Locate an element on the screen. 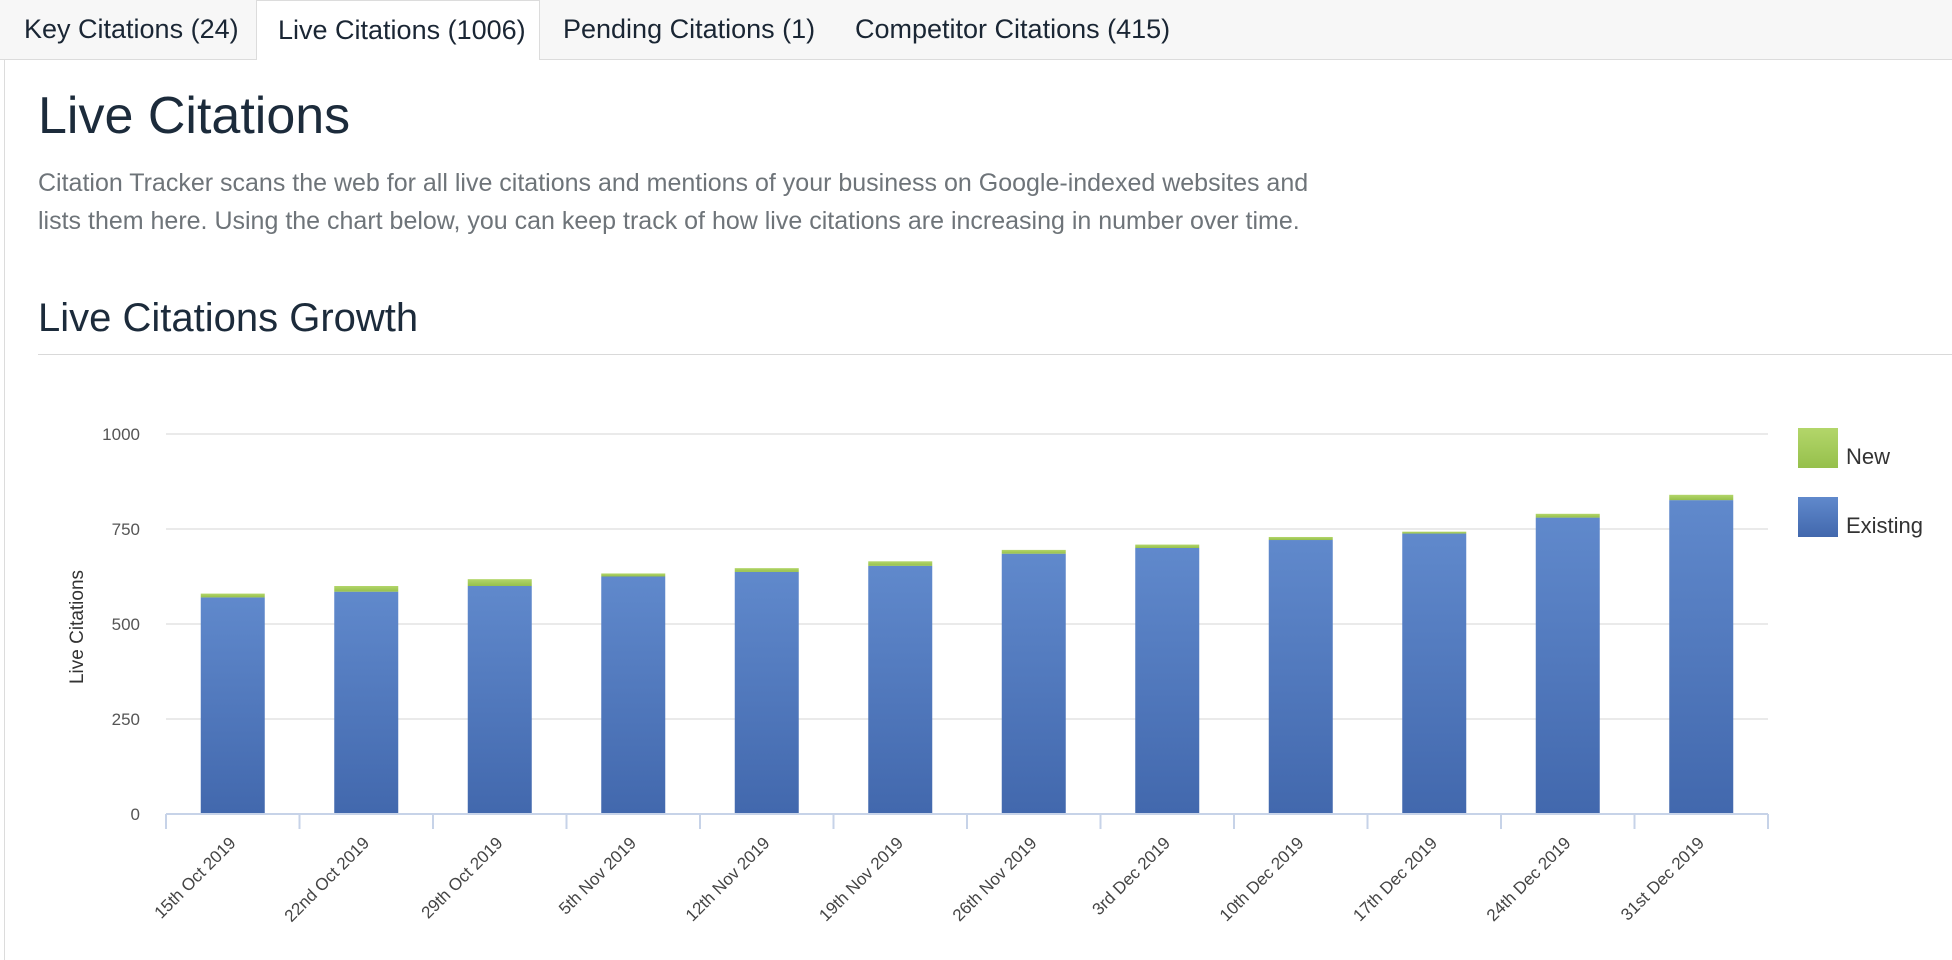  y-tick-label: 1000 is located at coordinates (121, 434).